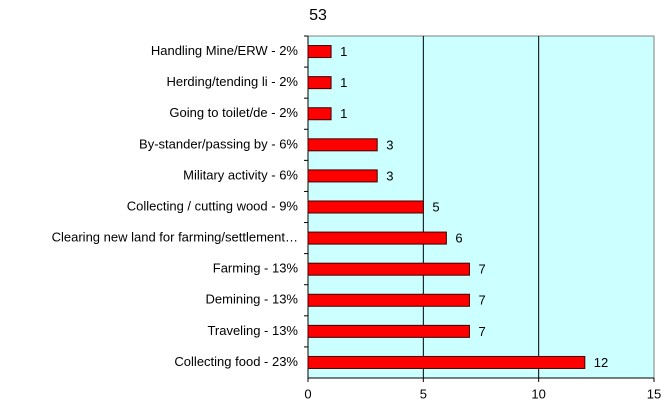 Image resolution: width=665 pixels, height=412 pixels. What do you see at coordinates (213, 205) in the screenshot?
I see `y-tick-label: Collecting / cutting wood - 9%` at bounding box center [213, 205].